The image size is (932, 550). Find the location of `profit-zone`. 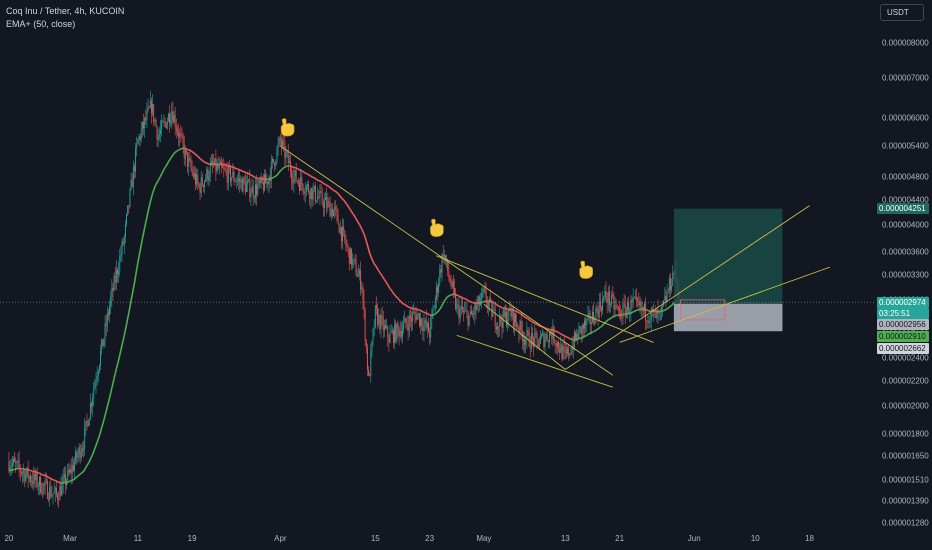

profit-zone is located at coordinates (728, 256).